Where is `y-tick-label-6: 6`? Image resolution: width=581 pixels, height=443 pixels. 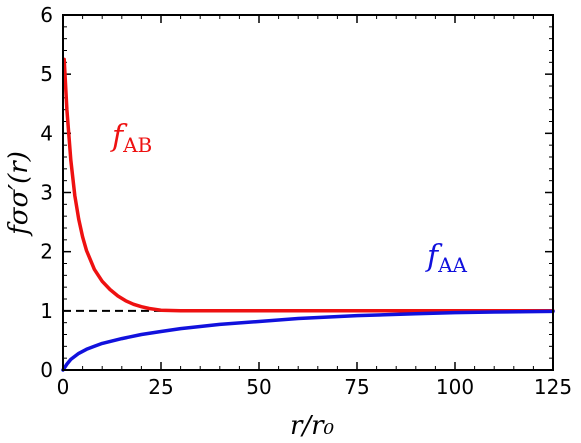
y-tick-label-6: 6 is located at coordinates (46, 15).